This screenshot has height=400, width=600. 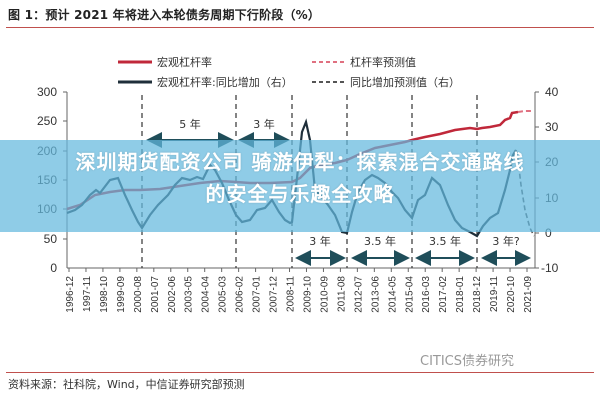 What do you see at coordinates (300, 194) in the screenshot?
I see `banner-line-2: 的安全与乐趣全攻略` at bounding box center [300, 194].